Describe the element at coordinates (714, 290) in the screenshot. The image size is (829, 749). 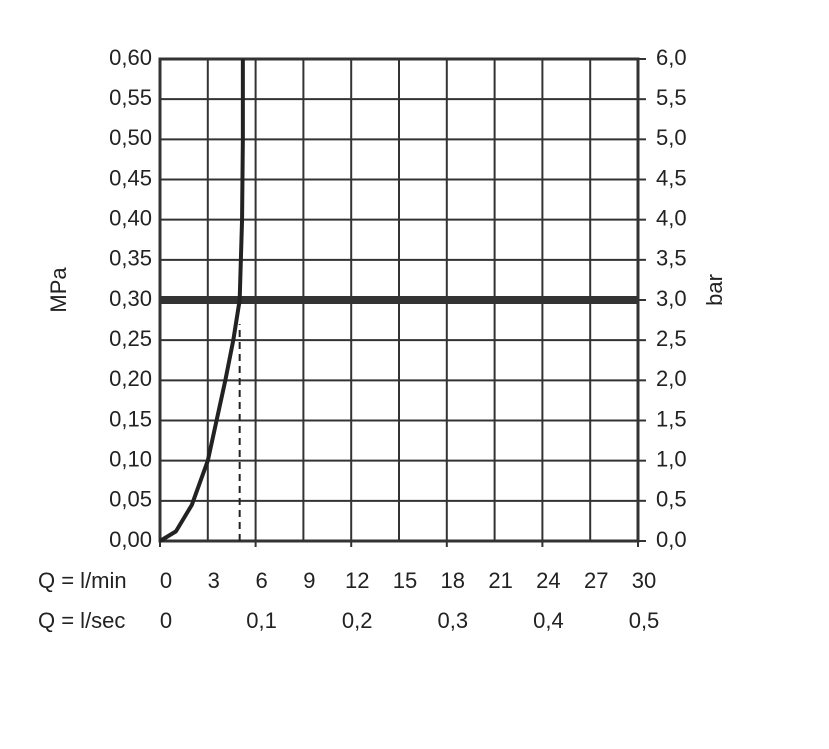
I see `y2-axis-label: bar` at that location.